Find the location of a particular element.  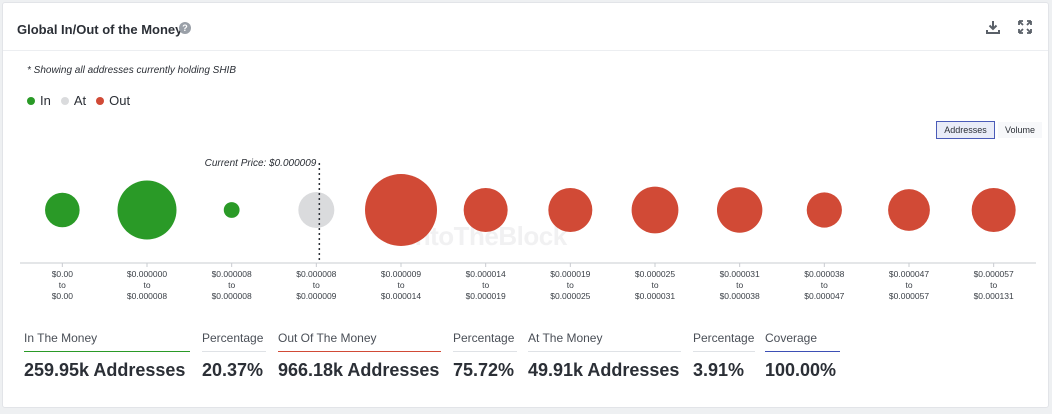

legend-at-label: At is located at coordinates (80, 100).